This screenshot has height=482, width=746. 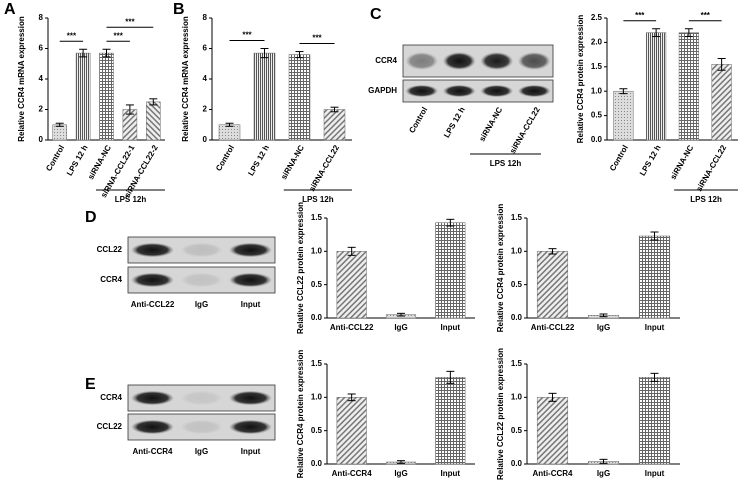 What do you see at coordinates (490, 124) in the screenshot?
I see `lane-label: siRNA-NC` at bounding box center [490, 124].